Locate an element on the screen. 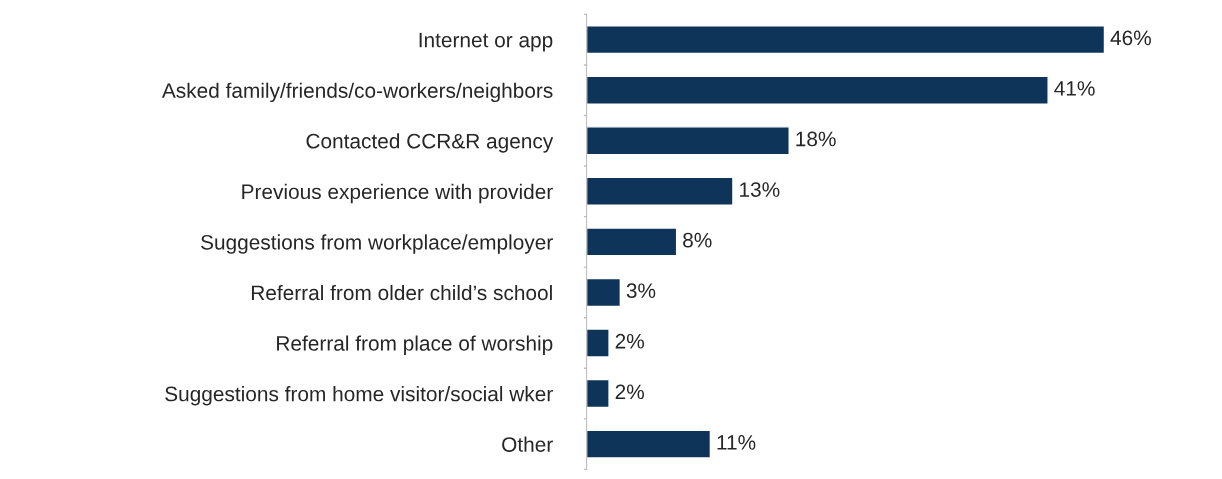 The height and width of the screenshot is (479, 1222). data-label: 11% is located at coordinates (736, 442).